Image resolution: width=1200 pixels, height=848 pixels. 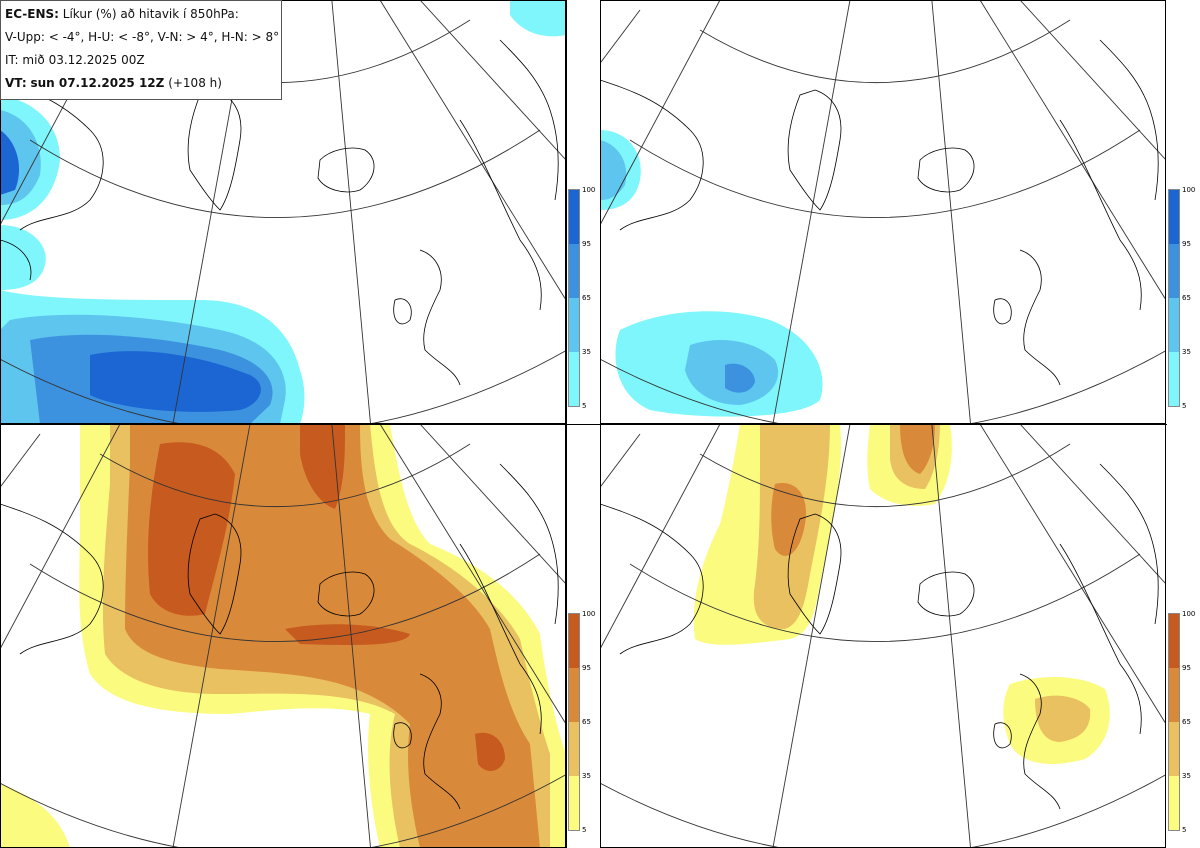 What do you see at coordinates (97, 83) in the screenshot?
I see `valid-time: sun 07.12.2025 12Z` at bounding box center [97, 83].